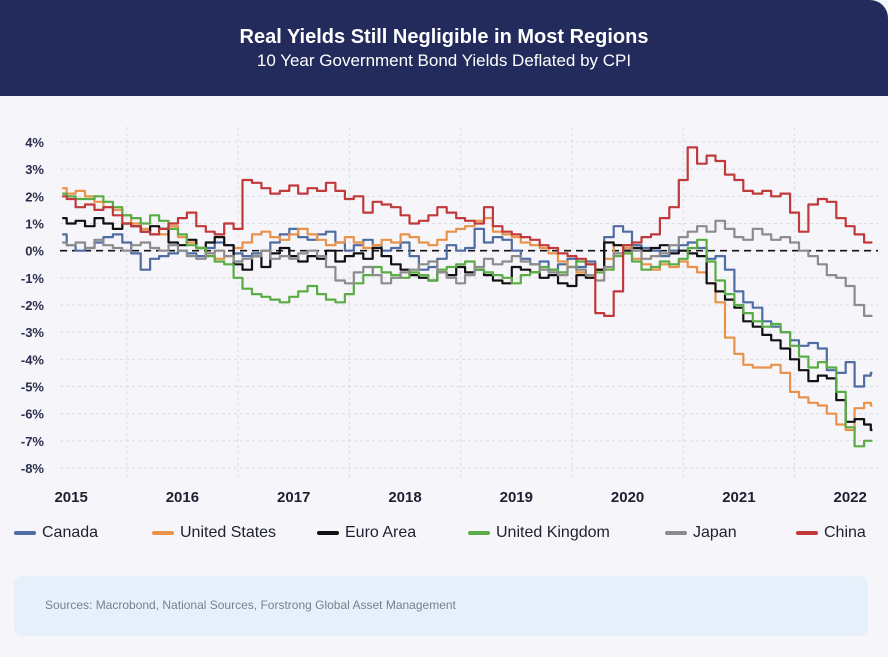 The width and height of the screenshot is (888, 657). I want to click on y-tick-label: 4%, so click(34, 142).